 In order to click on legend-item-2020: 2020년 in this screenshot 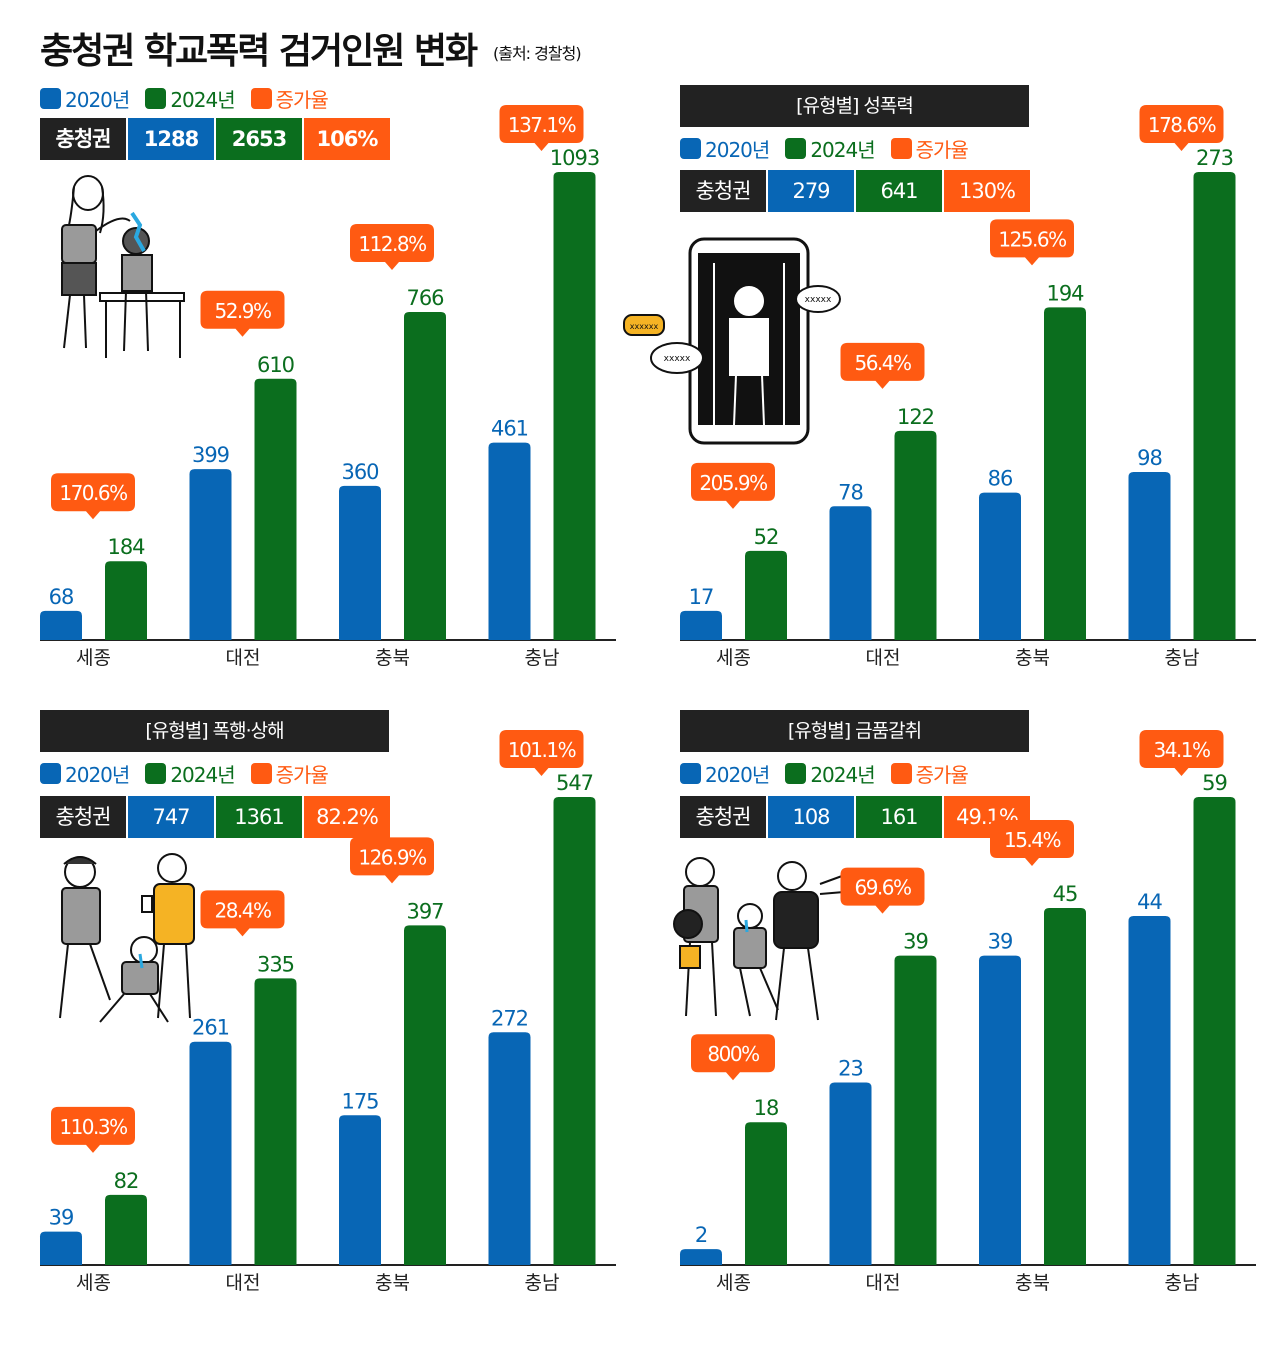, I will do `click(85, 773)`.